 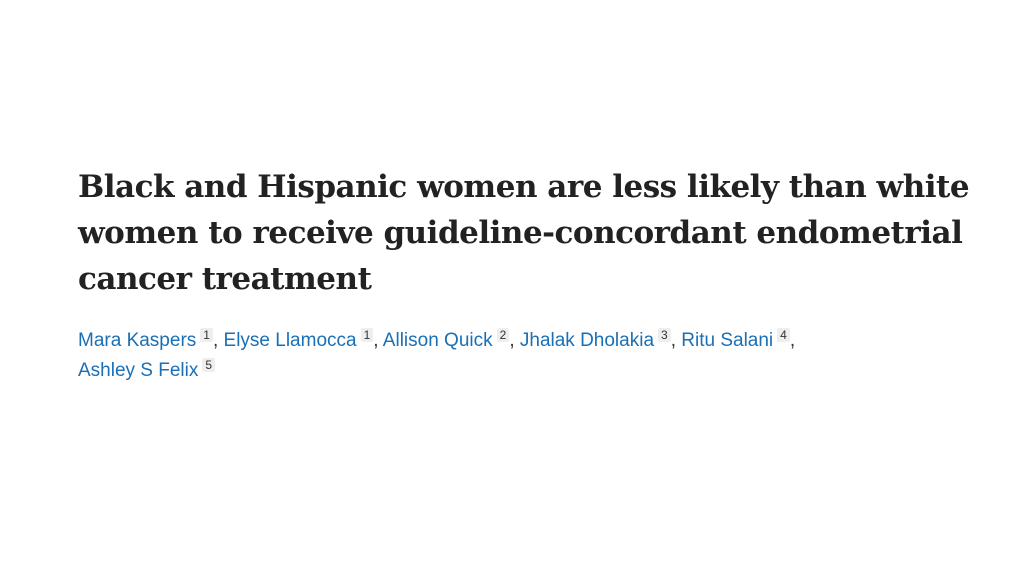 What do you see at coordinates (727, 340) in the screenshot?
I see `author-link: Ritu Salani` at bounding box center [727, 340].